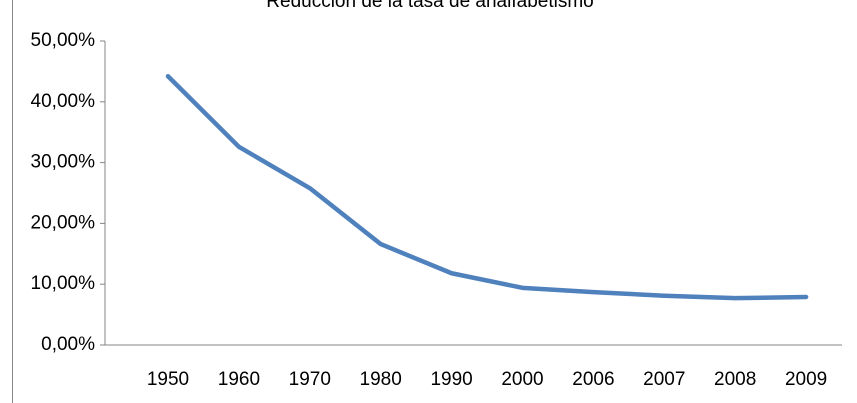 The height and width of the screenshot is (403, 857). Describe the element at coordinates (451, 379) in the screenshot. I see `x-tick-label: 1990` at that location.